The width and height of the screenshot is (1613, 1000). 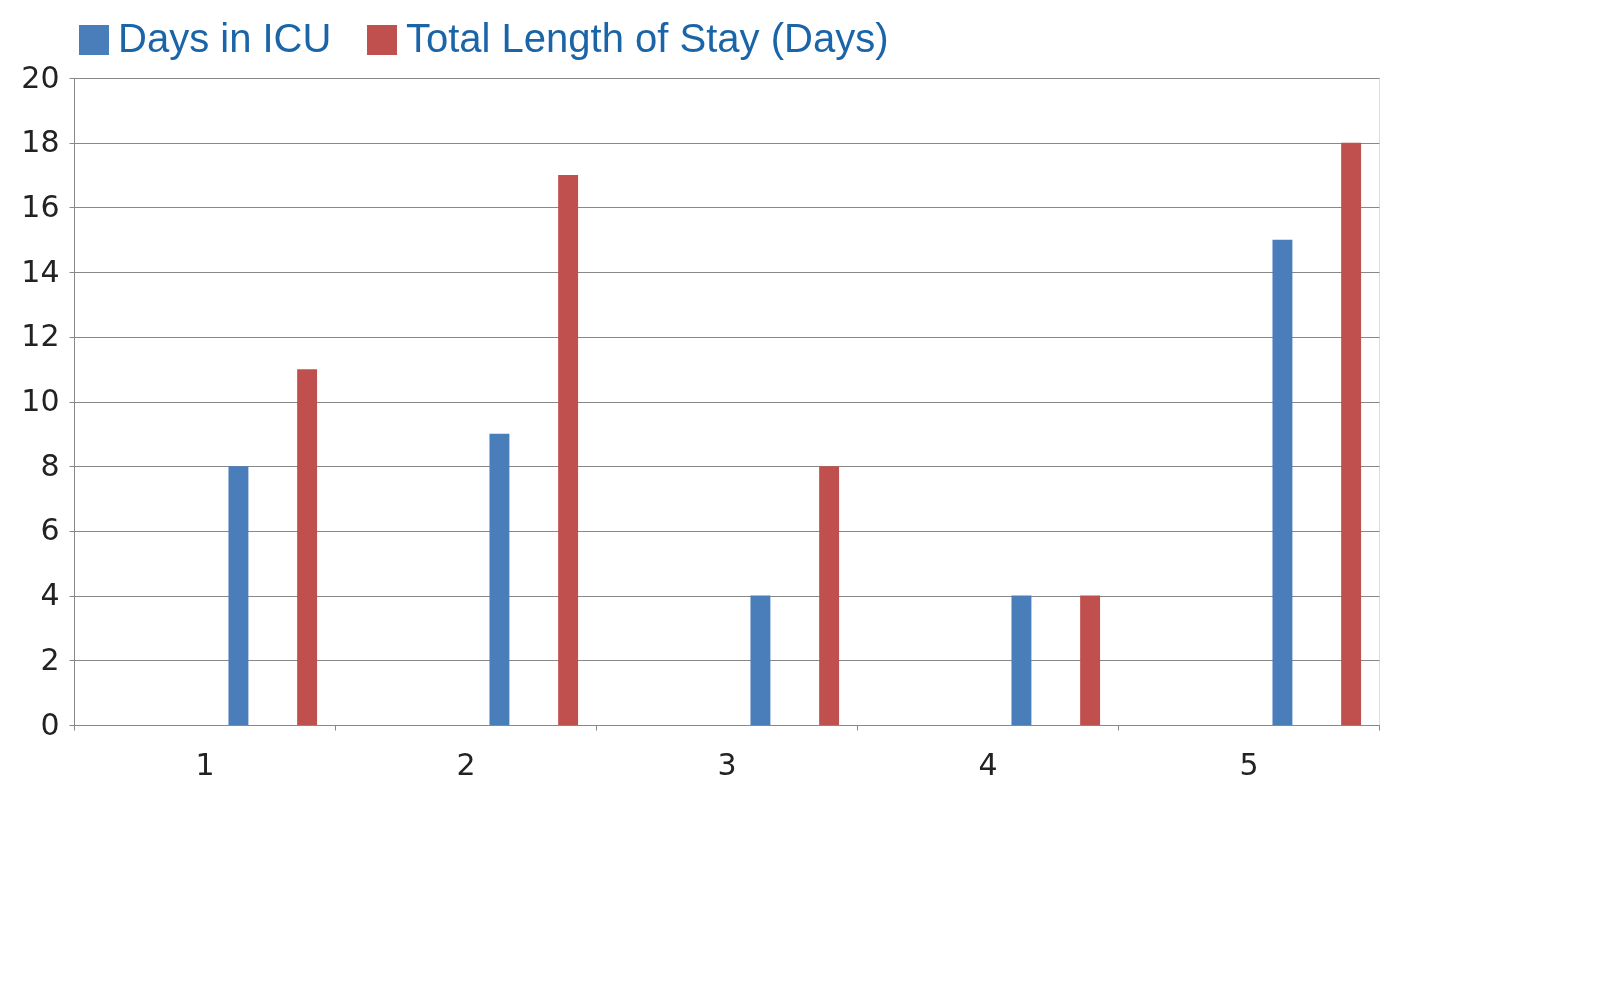 I want to click on x-tick-label: 1, so click(x=205, y=764).